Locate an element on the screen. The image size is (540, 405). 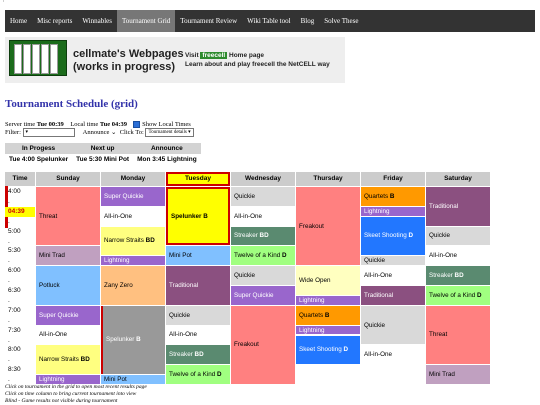
tournament-block-thu2: Wide Open is located at coordinates (328, 280).